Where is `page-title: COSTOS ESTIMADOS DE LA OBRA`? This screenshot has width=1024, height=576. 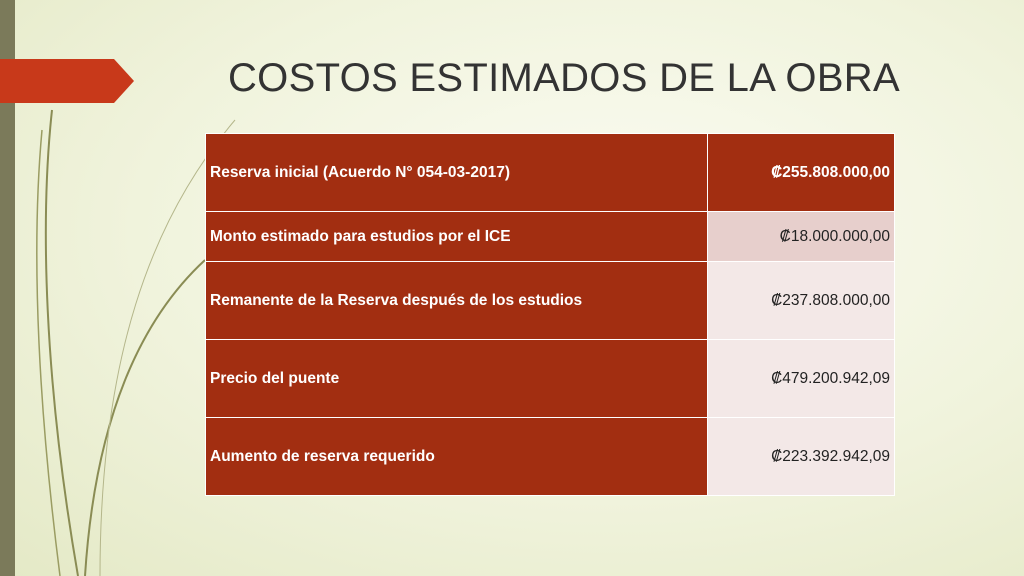
page-title: COSTOS ESTIMADOS DE LA OBRA is located at coordinates (564, 78).